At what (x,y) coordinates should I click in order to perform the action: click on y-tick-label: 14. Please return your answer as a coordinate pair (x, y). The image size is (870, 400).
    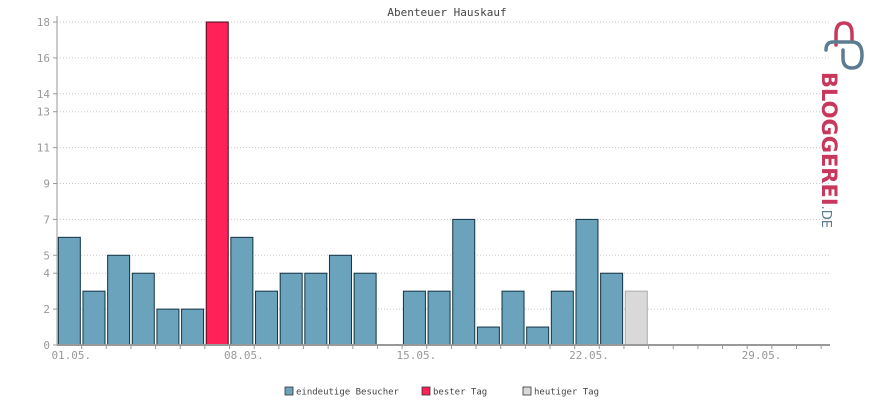
    Looking at the image, I should click on (44, 94).